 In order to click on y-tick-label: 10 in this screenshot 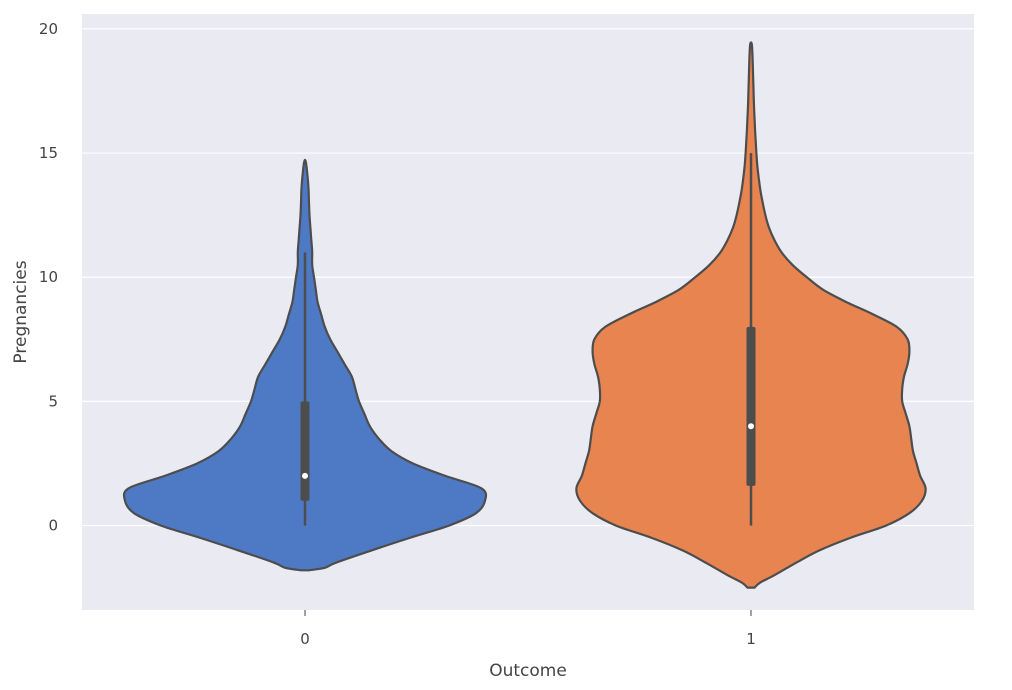, I will do `click(48, 277)`.